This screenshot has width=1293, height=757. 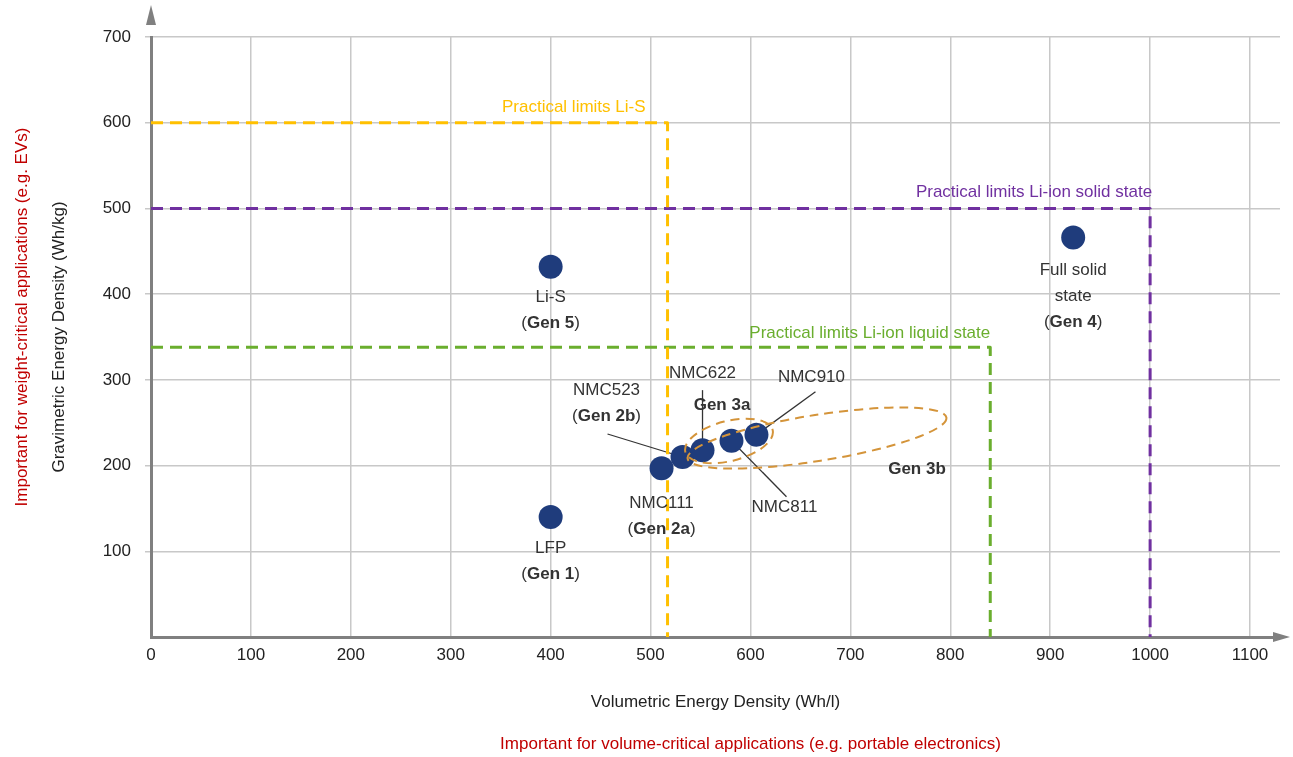 I want to click on x-tick-label: 900, so click(x=1050, y=654).